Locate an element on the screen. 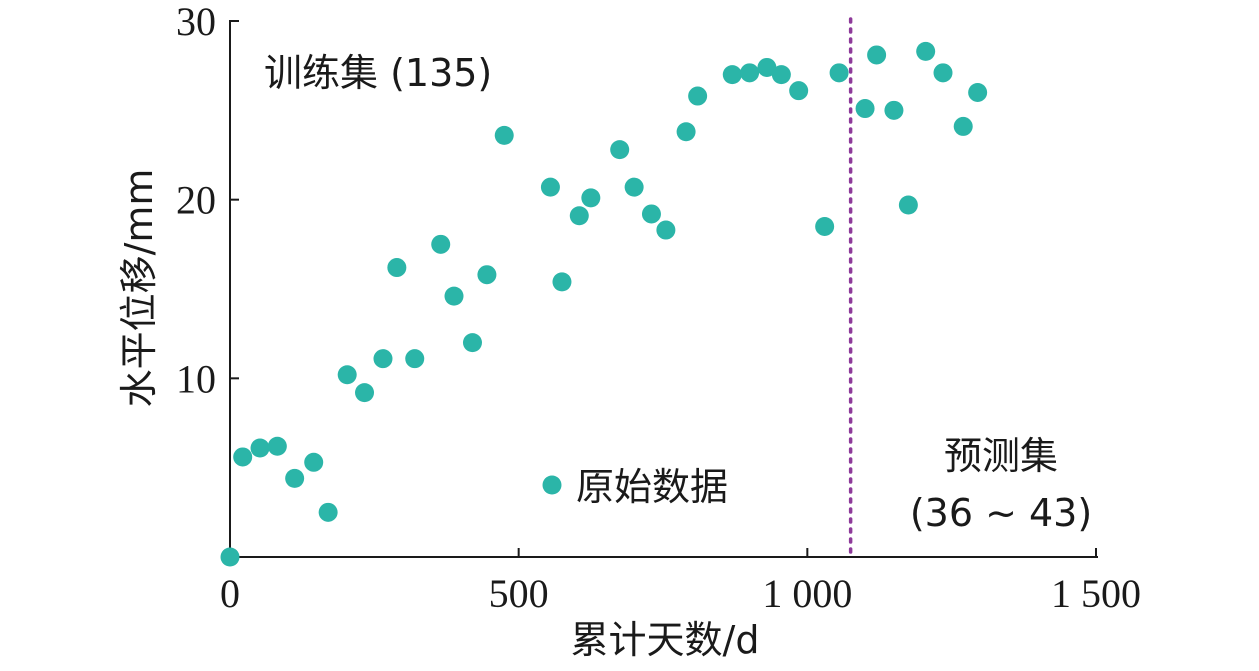 This screenshot has height=671, width=1259. x-tick-label: 1 500 is located at coordinates (1096, 593).